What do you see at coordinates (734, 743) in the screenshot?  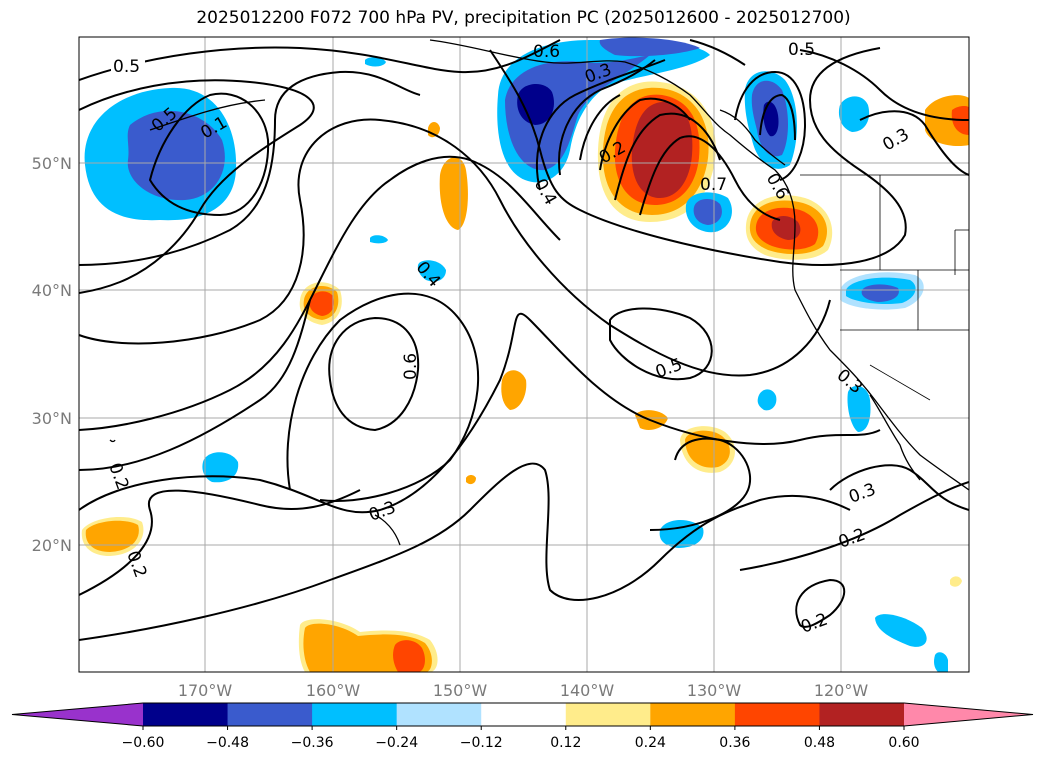 I see `colorbar-tick-label: 0.36` at bounding box center [734, 743].